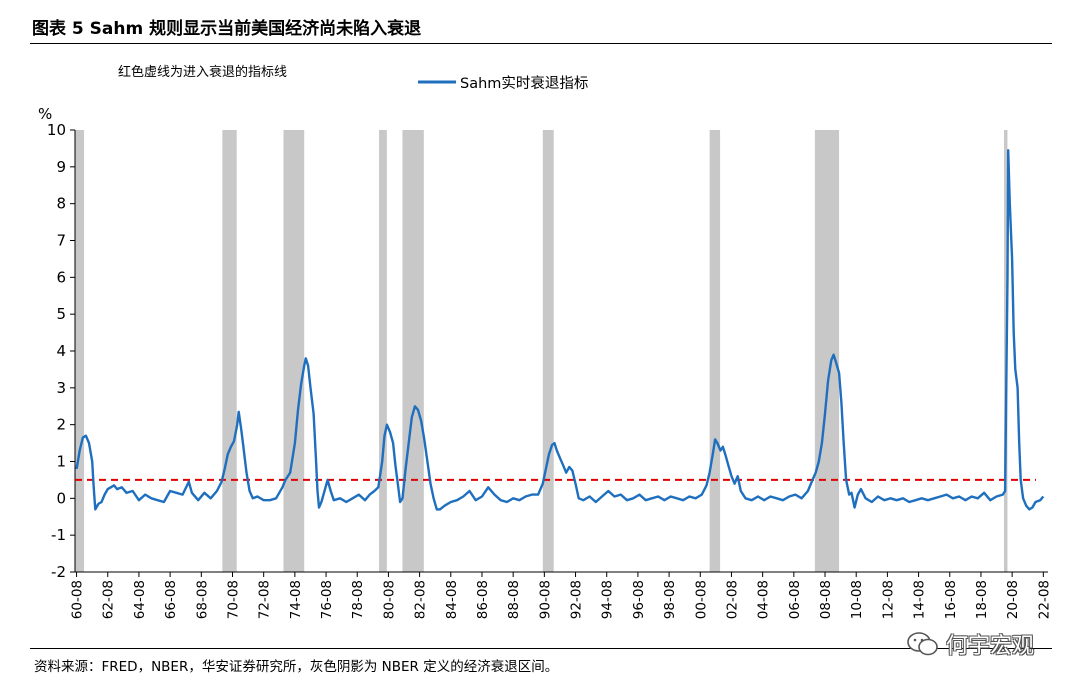 This screenshot has width=1080, height=692. What do you see at coordinates (608, 599) in the screenshot?
I see `x-tick-label: 94-08` at bounding box center [608, 599].